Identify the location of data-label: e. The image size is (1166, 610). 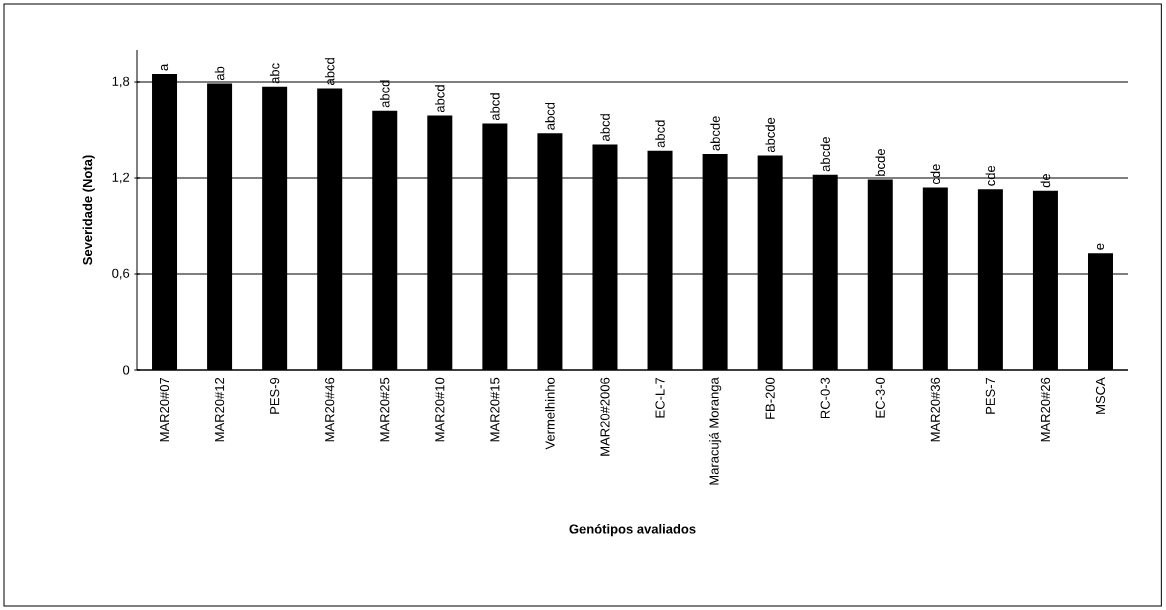
(1100, 246).